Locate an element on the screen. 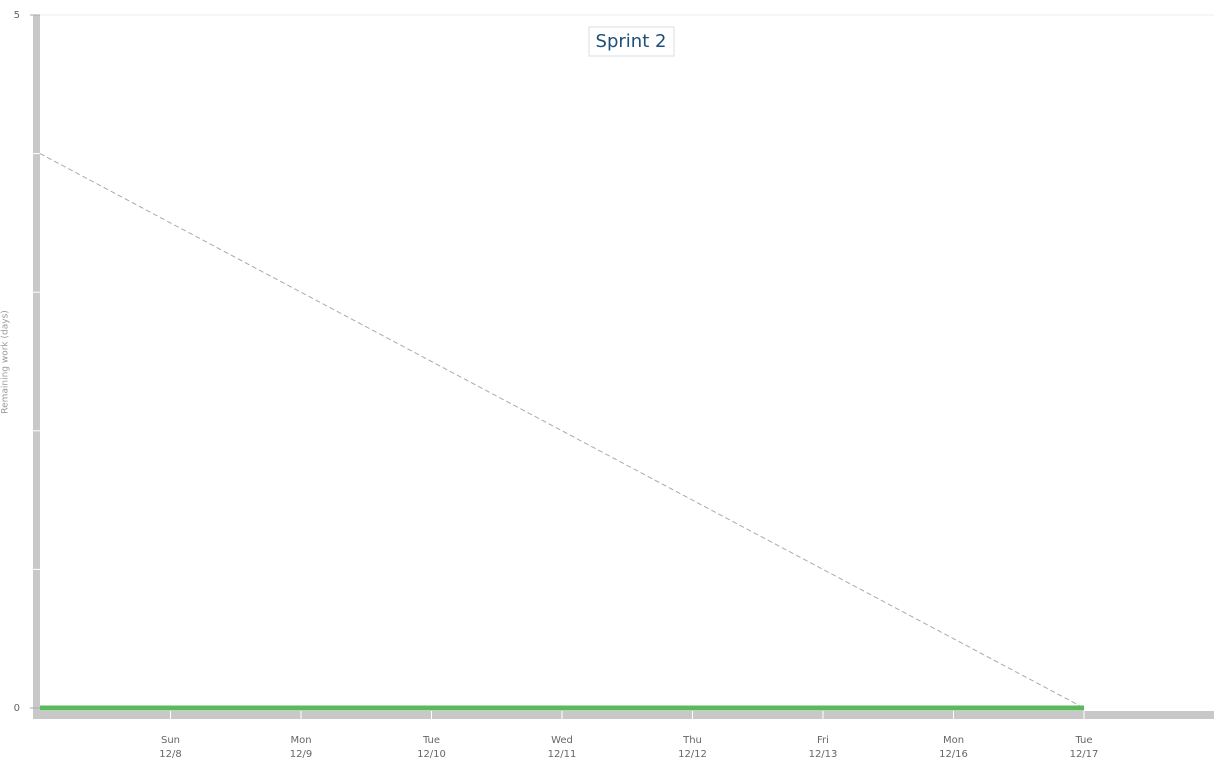 The width and height of the screenshot is (1232, 773). x-tick-label: 12/9 is located at coordinates (301, 754).